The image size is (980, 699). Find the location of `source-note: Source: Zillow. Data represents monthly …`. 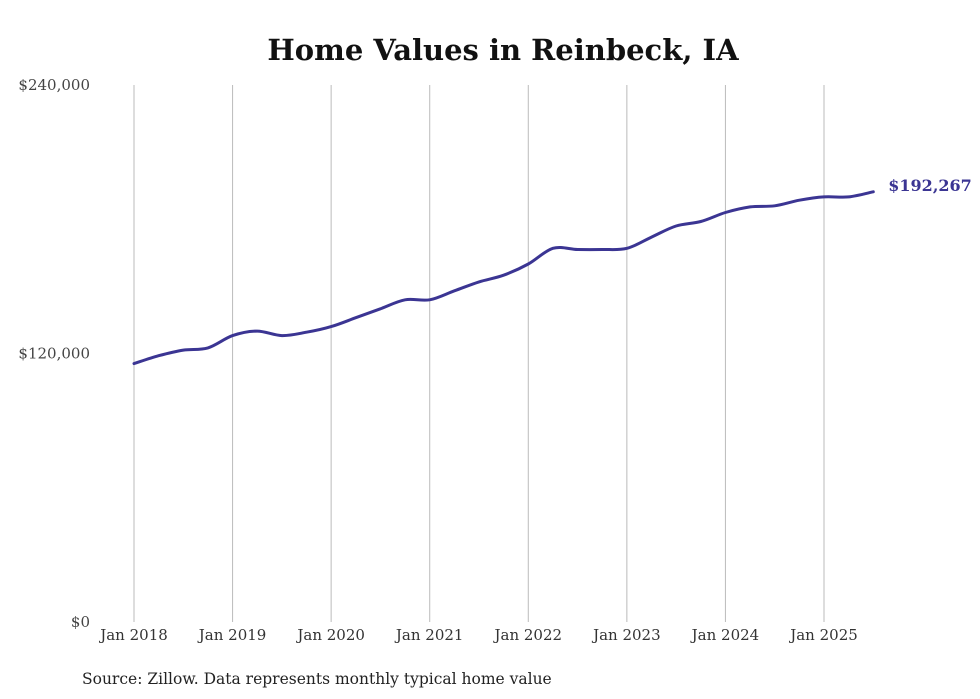

source-note: Source: Zillow. Data represents monthly … is located at coordinates (317, 679).